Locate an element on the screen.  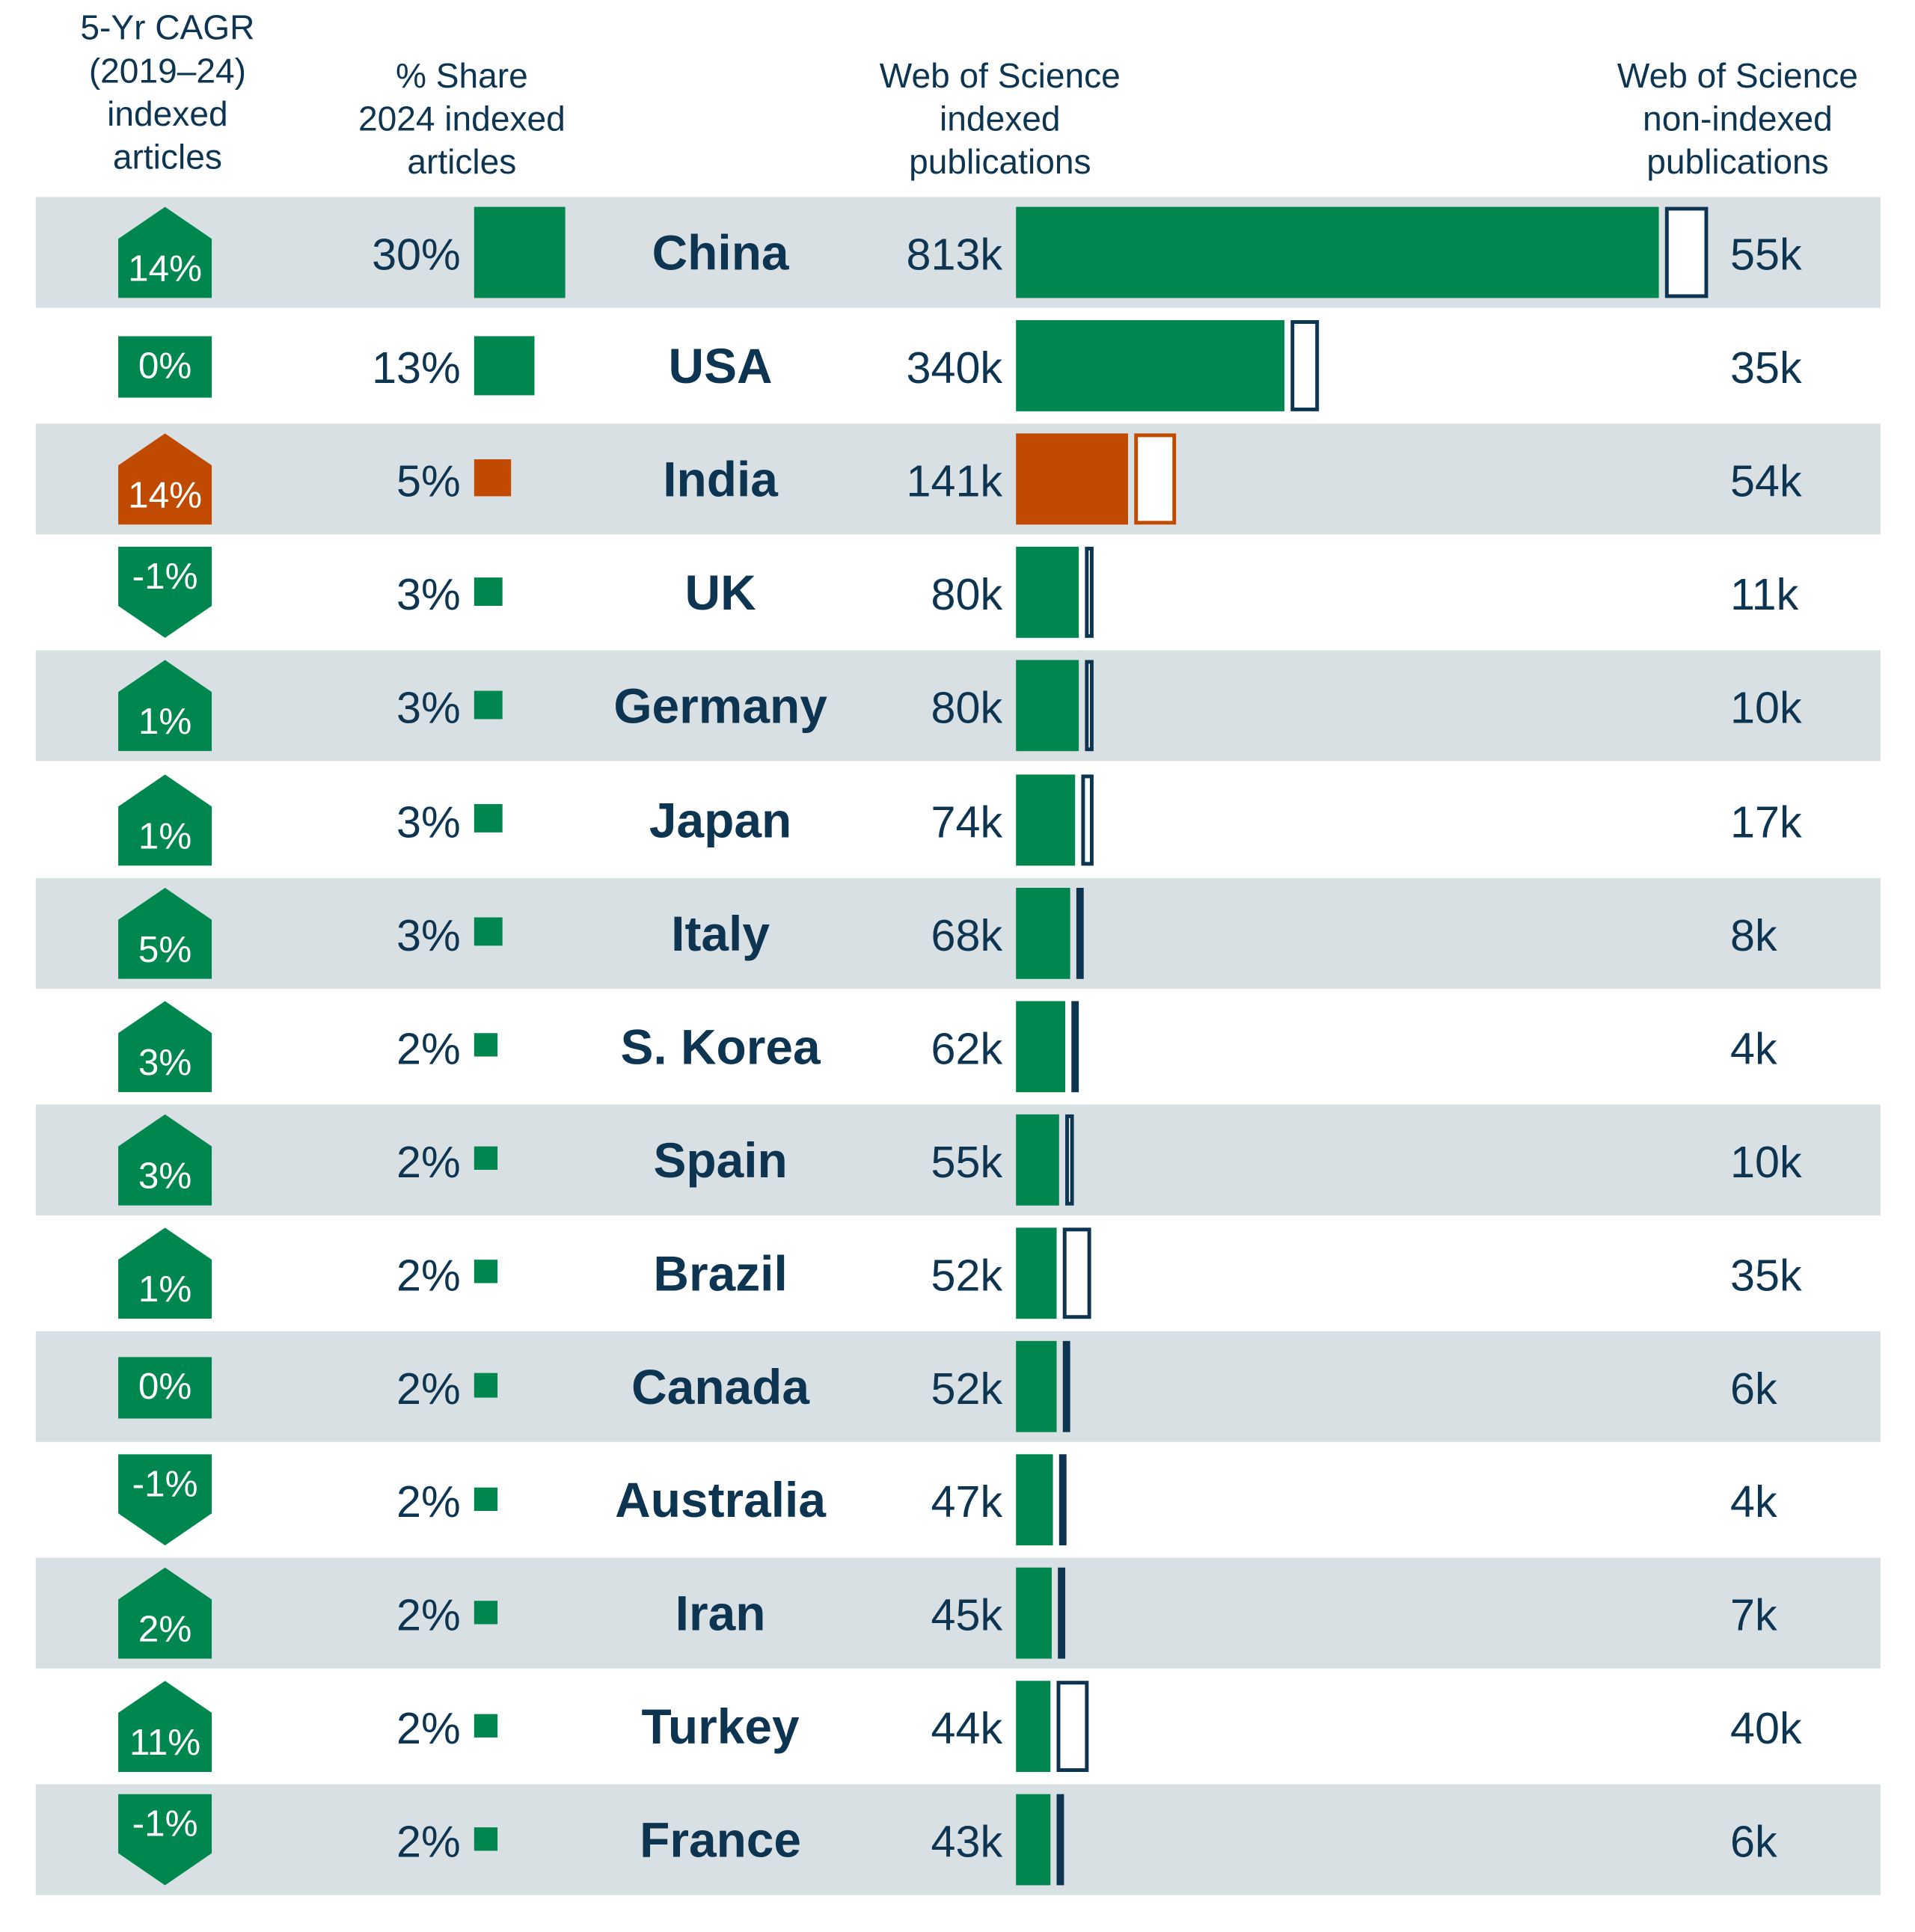
table-row: 0% 2% Canada 52k 6k is located at coordinates (958, 1386).